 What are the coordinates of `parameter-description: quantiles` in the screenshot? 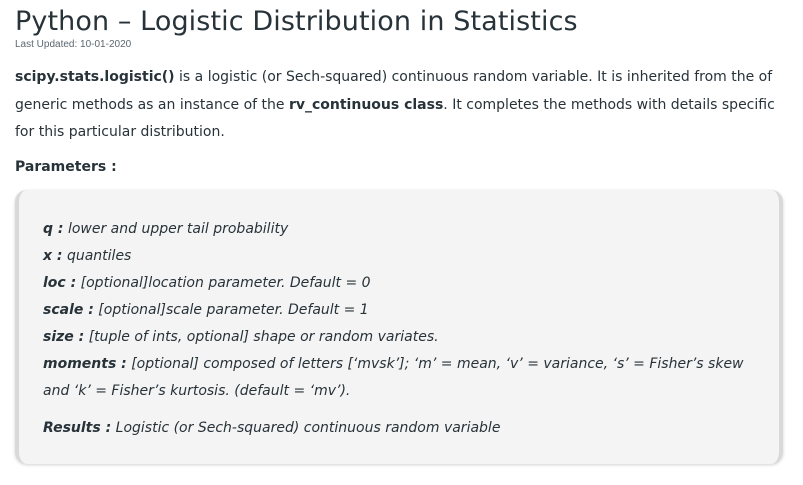 It's located at (97, 256).